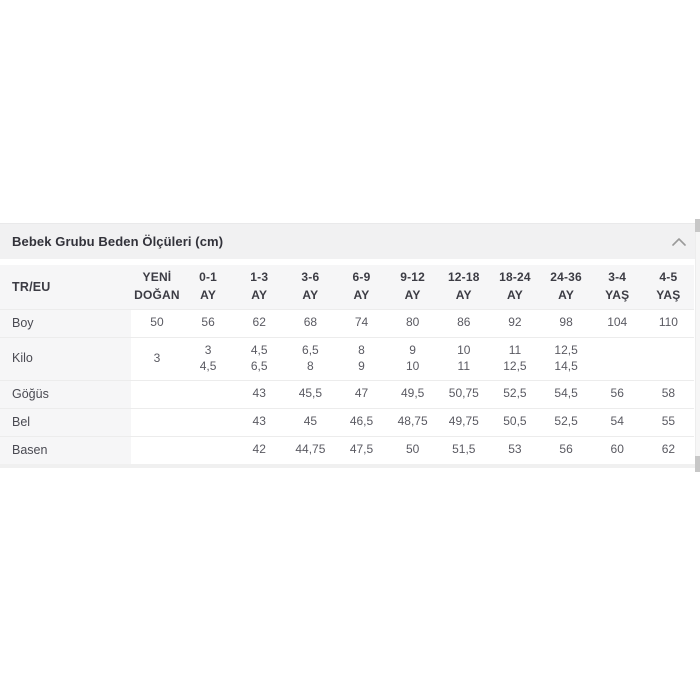 This screenshot has height=700, width=700. Describe the element at coordinates (310, 394) in the screenshot. I see `table-cell: 45,5` at that location.